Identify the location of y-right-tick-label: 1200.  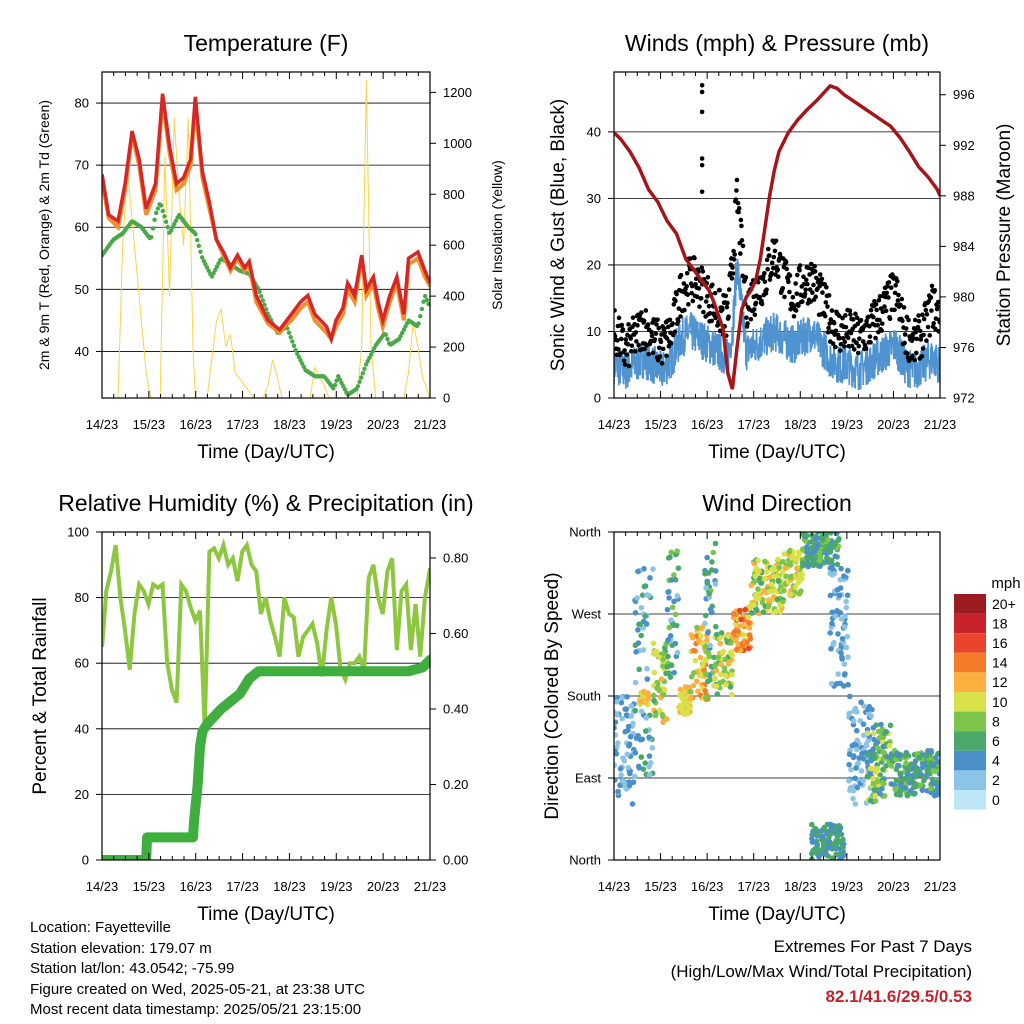
(457, 92).